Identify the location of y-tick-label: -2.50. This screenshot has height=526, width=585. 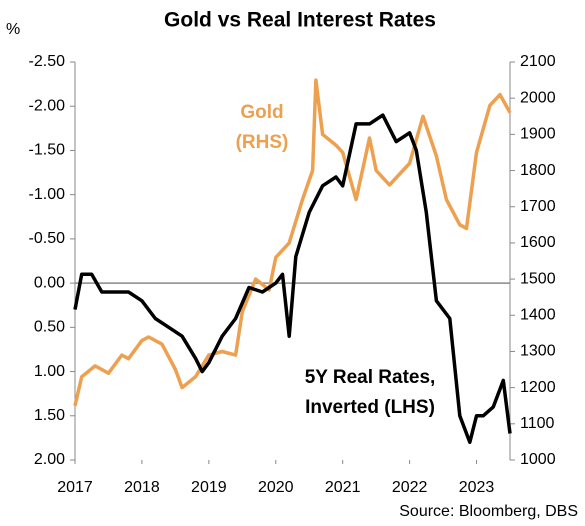
(47, 61).